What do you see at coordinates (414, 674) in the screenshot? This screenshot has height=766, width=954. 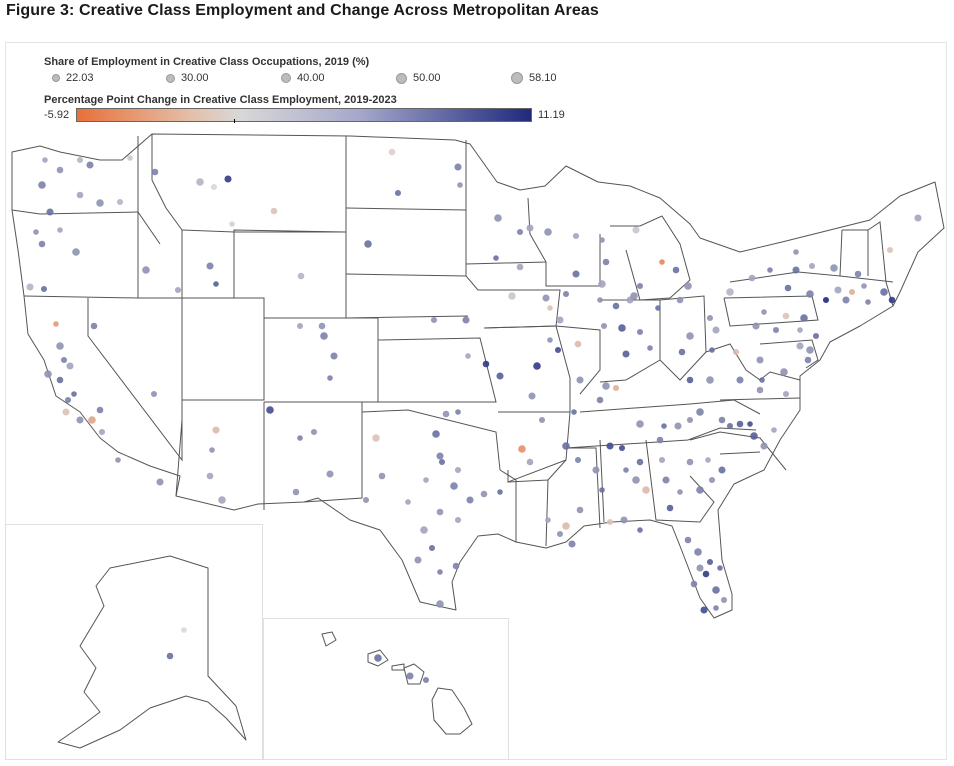 I see `hawaii-maui` at bounding box center [414, 674].